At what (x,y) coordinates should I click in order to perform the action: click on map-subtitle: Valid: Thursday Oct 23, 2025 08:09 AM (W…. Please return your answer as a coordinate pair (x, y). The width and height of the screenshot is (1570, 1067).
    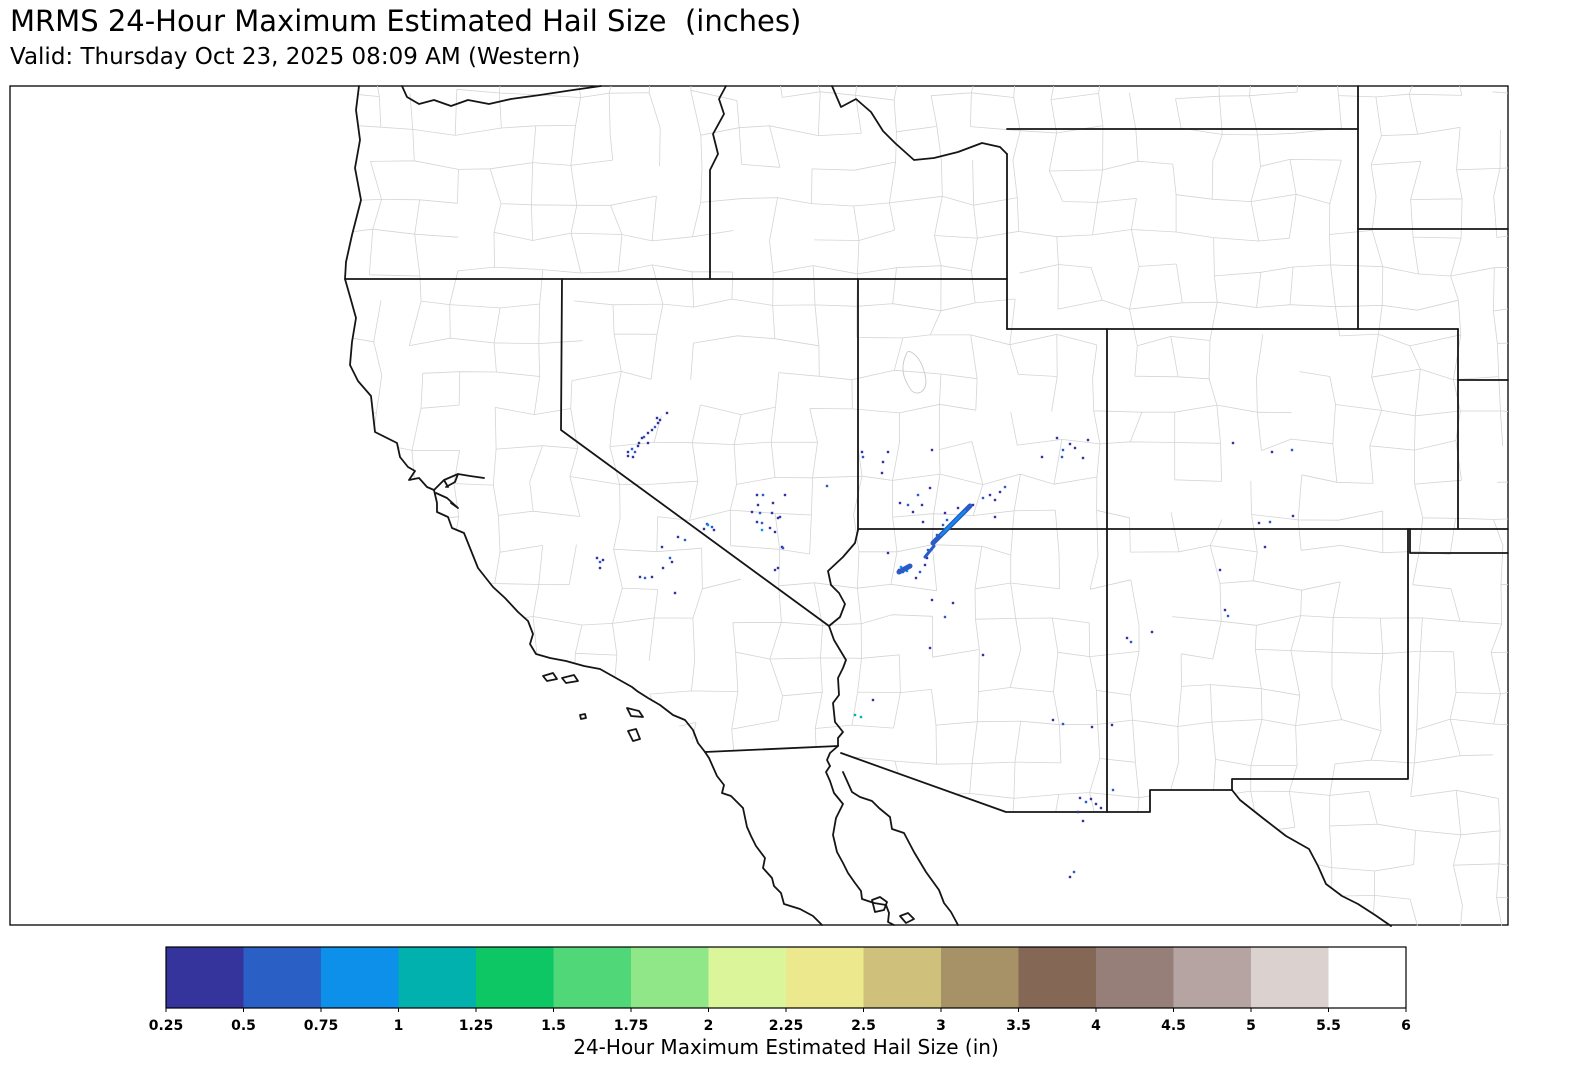
    Looking at the image, I should click on (295, 57).